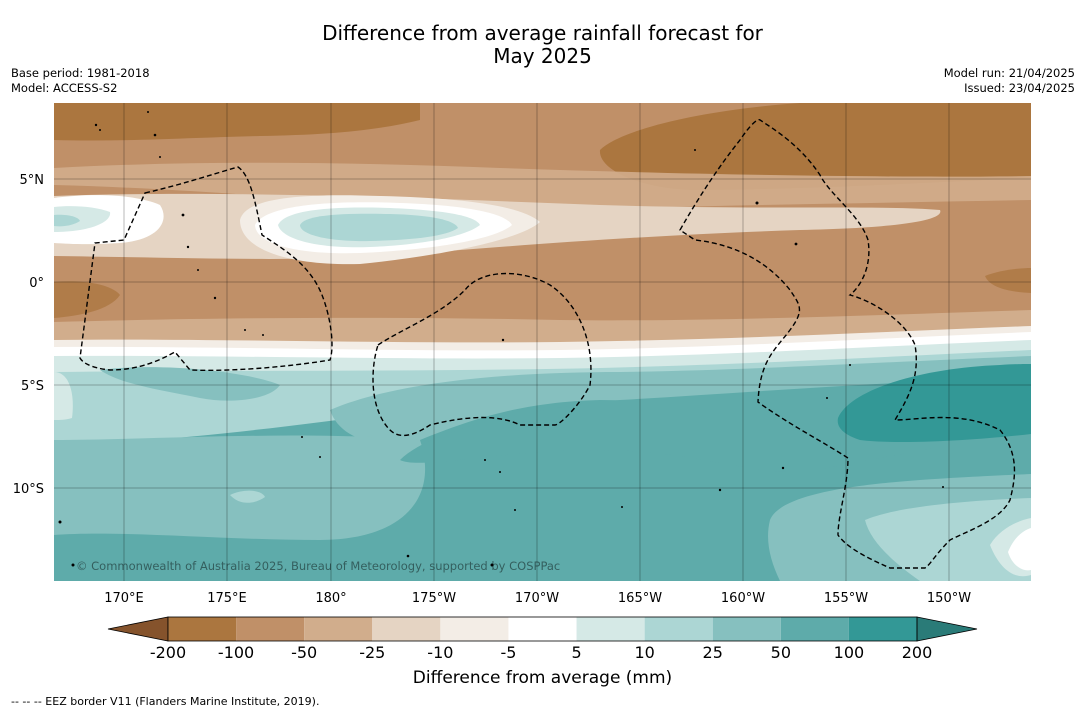 This screenshot has width=1085, height=713. I want to click on model-run: Model run: 21/04/2025, so click(1009, 73).